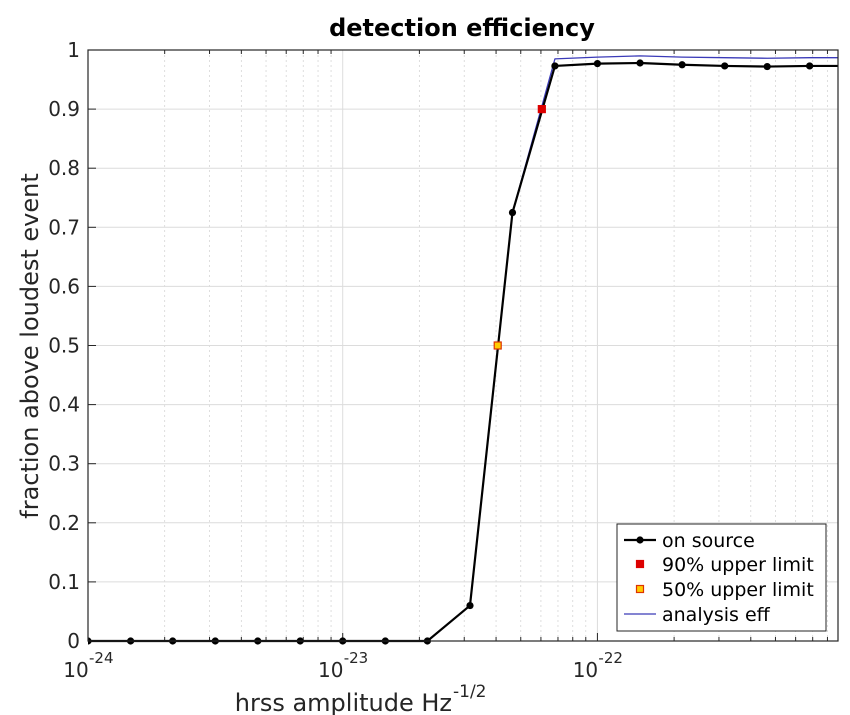  What do you see at coordinates (738, 590) in the screenshot?
I see `legend-label: 50% upper limit` at bounding box center [738, 590].